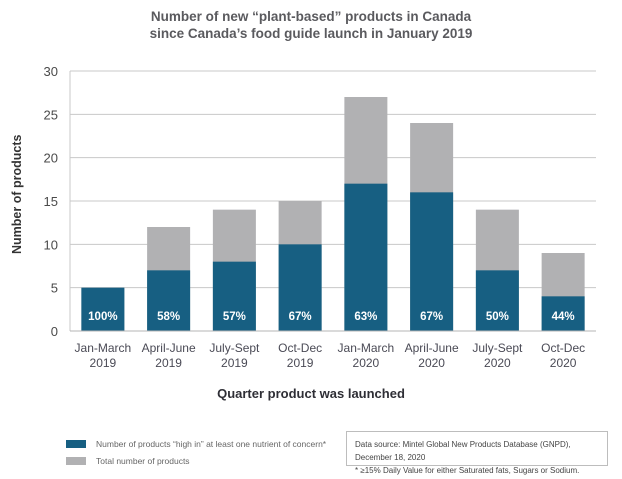  What do you see at coordinates (563, 317) in the screenshot?
I see `data-label: 44%` at bounding box center [563, 317].